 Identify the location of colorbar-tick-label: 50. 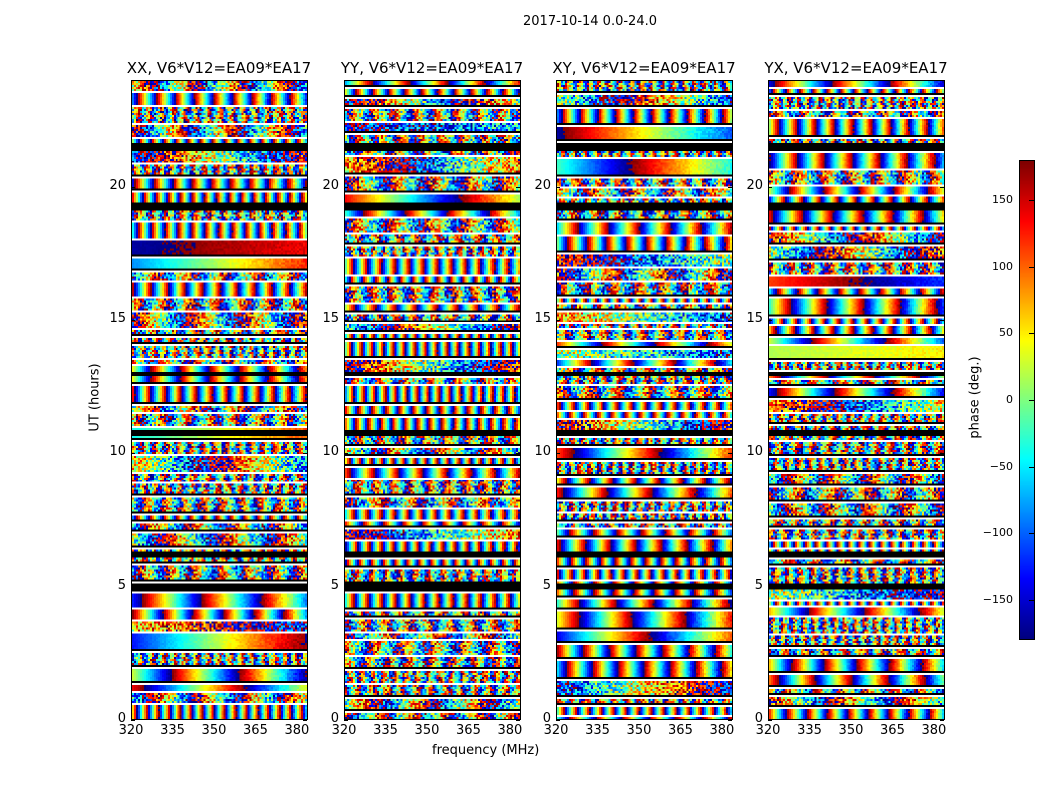
(1006, 333).